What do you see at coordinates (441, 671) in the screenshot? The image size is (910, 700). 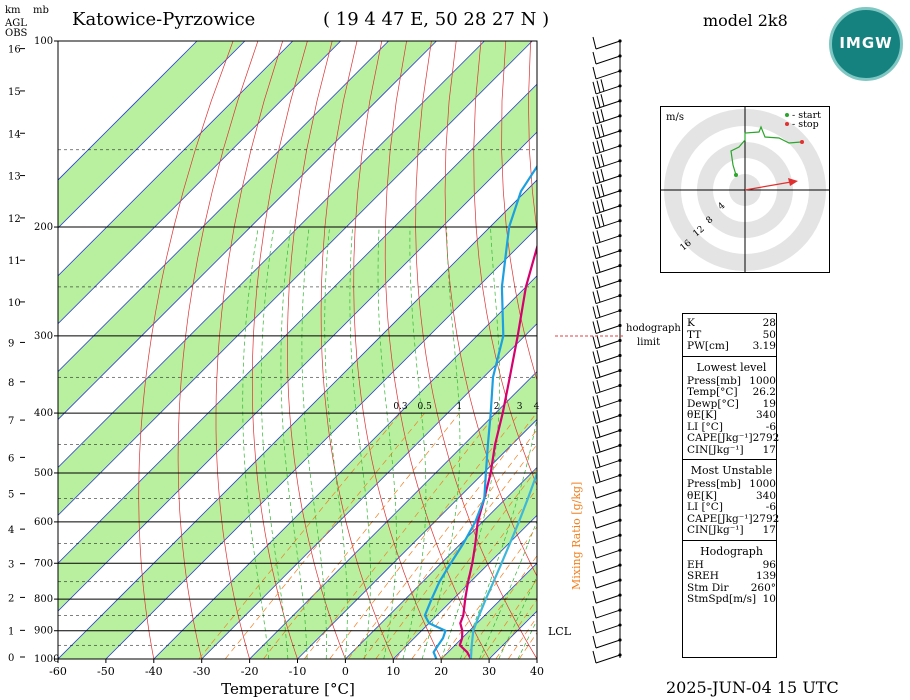 I see `temperature-tick-label: 20` at bounding box center [441, 671].